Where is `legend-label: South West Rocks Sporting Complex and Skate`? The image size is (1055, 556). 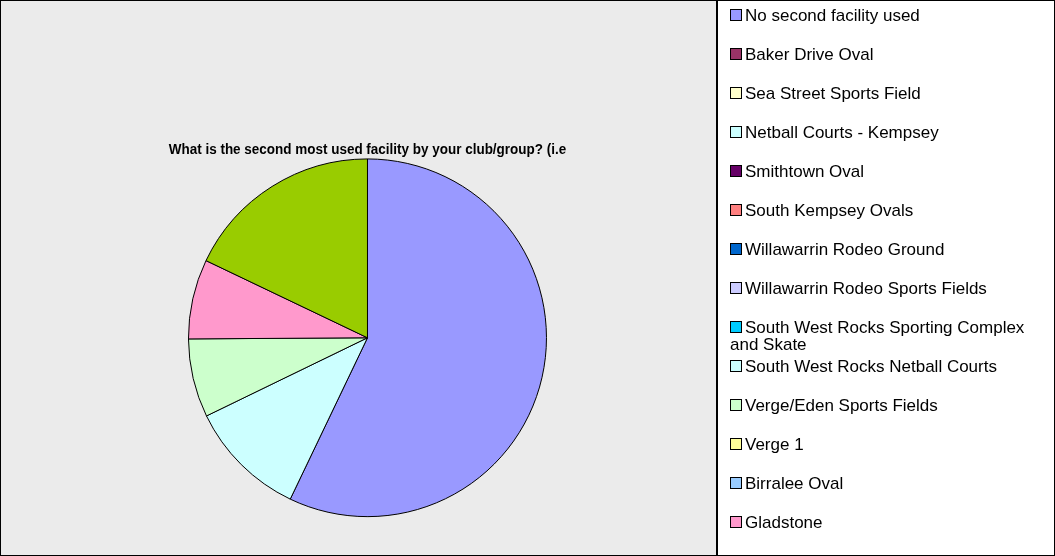
legend-label: South West Rocks Sporting Complex and Skate is located at coordinates (878, 336).